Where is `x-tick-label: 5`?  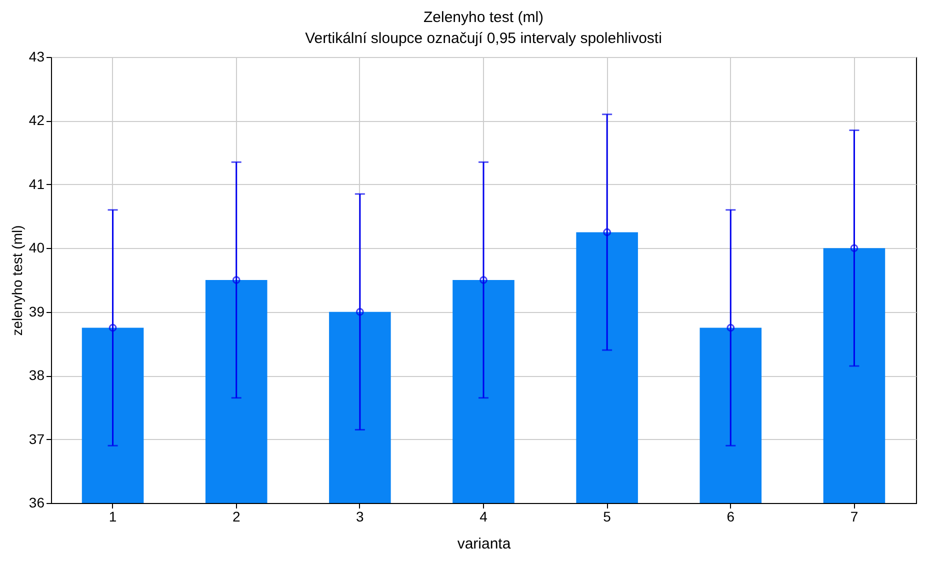 x-tick-label: 5 is located at coordinates (607, 516).